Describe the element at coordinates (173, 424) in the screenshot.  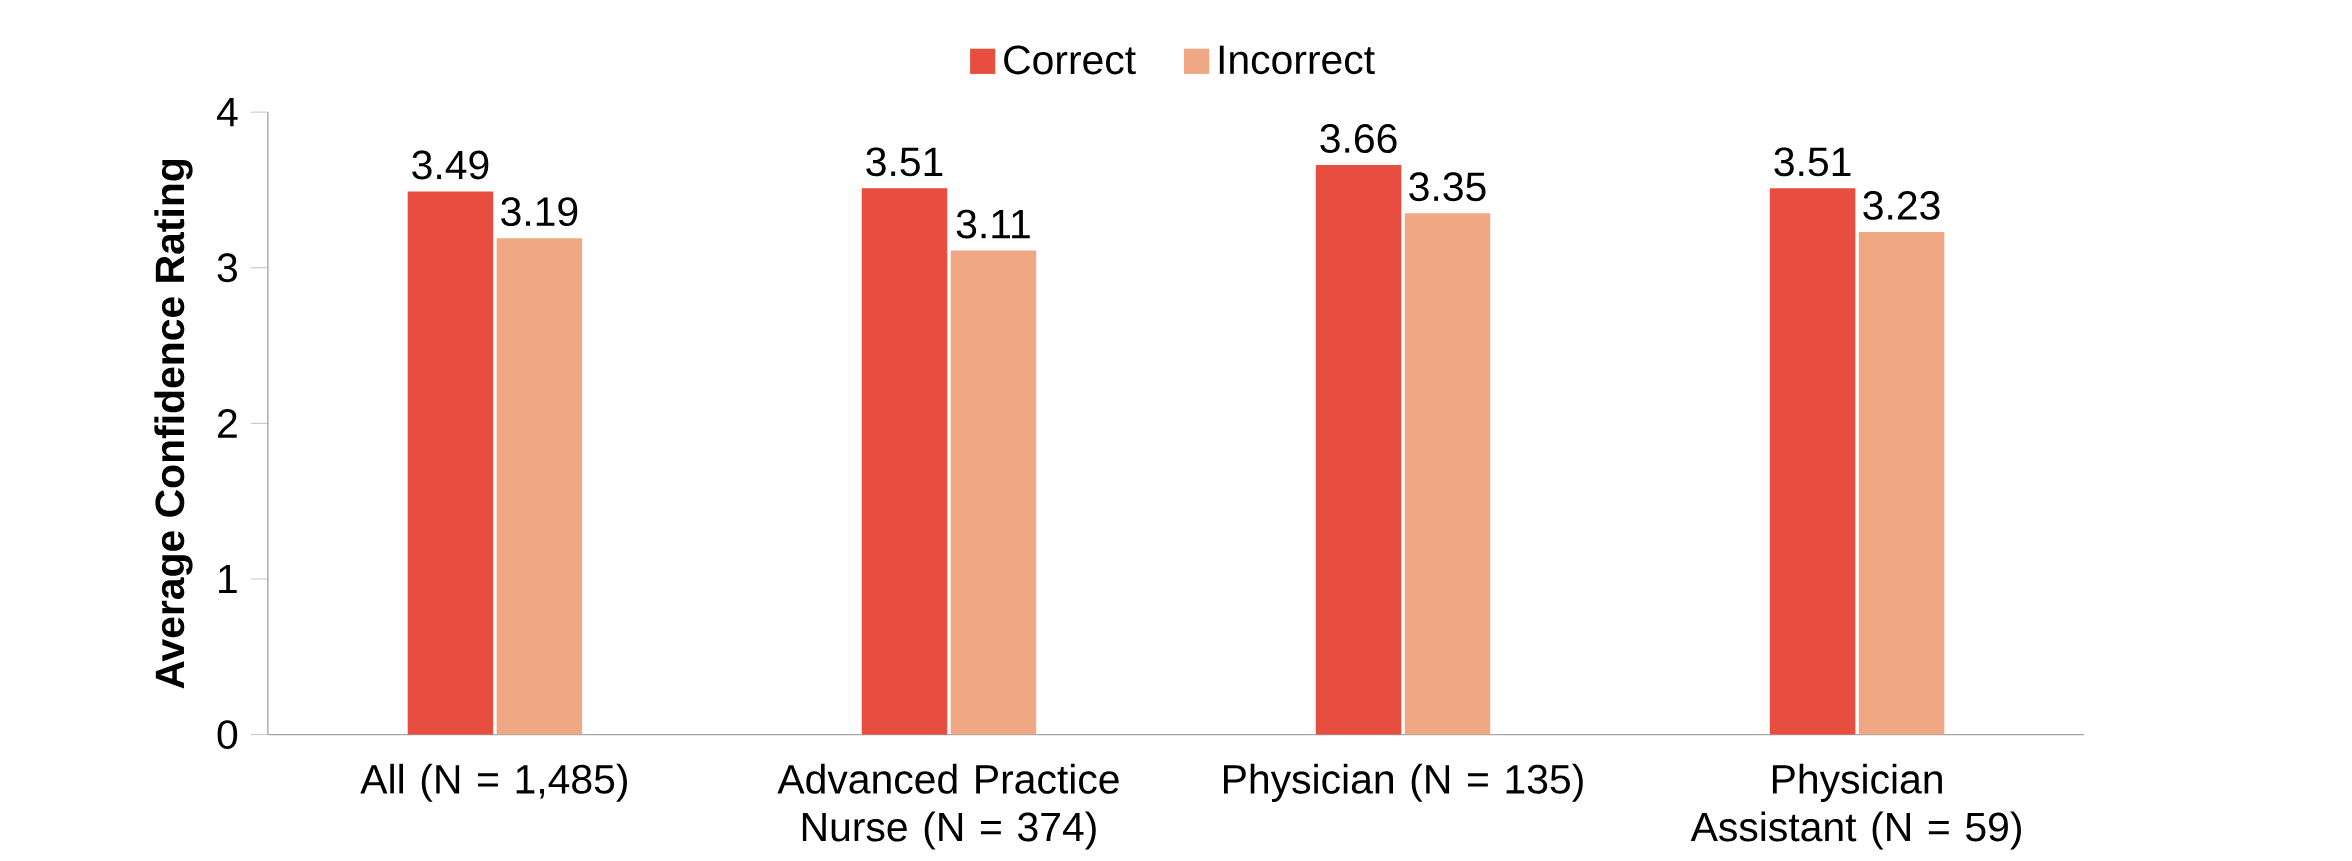
I see `y-axis-title: Average Confidence Rating` at that location.